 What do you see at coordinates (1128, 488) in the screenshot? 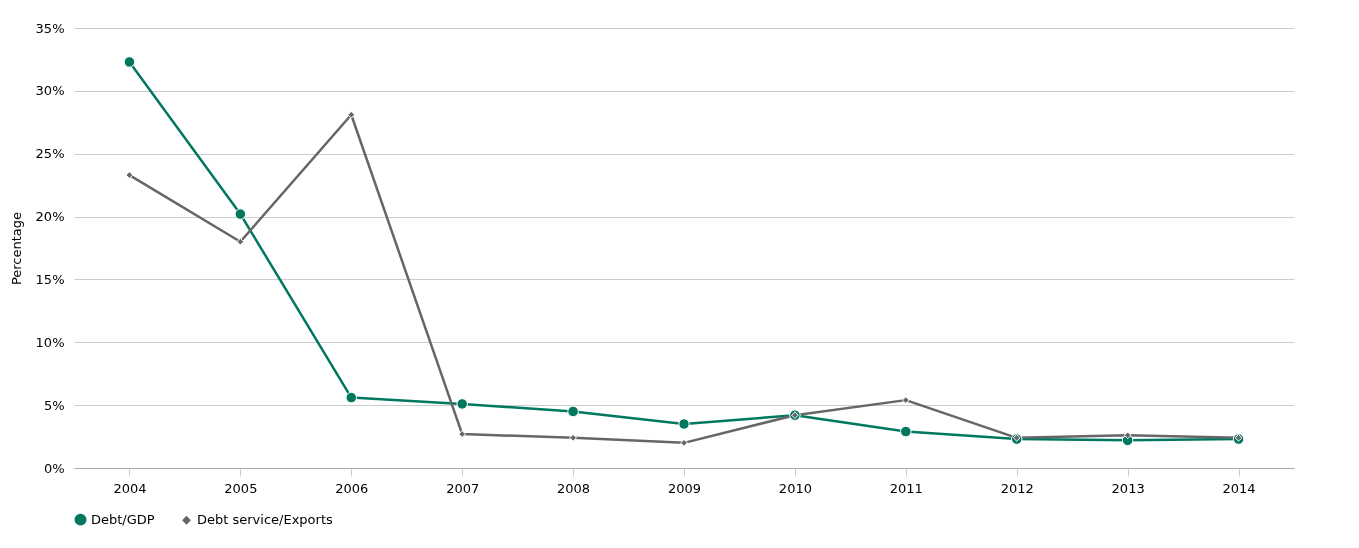
I see `x-tick-label: 2013` at bounding box center [1128, 488].